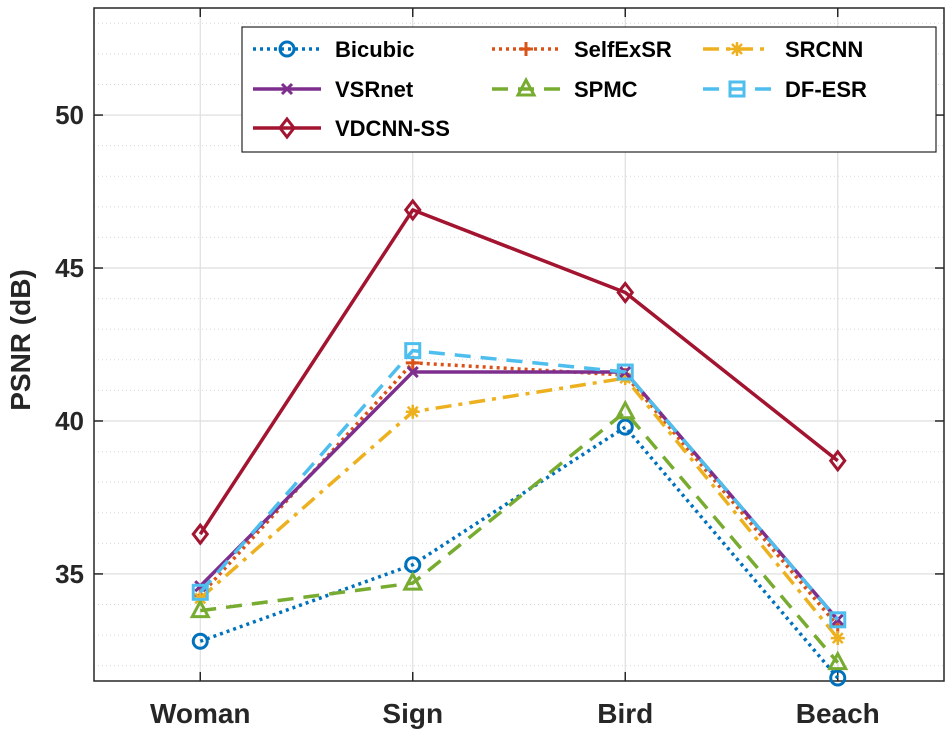 The height and width of the screenshot is (736, 950). I want to click on legend-box, so click(589, 89).